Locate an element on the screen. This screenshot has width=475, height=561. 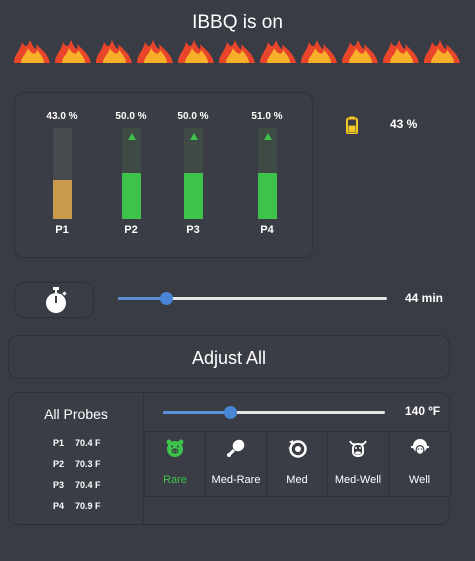
timer-slider-thumb is located at coordinates (167, 298).